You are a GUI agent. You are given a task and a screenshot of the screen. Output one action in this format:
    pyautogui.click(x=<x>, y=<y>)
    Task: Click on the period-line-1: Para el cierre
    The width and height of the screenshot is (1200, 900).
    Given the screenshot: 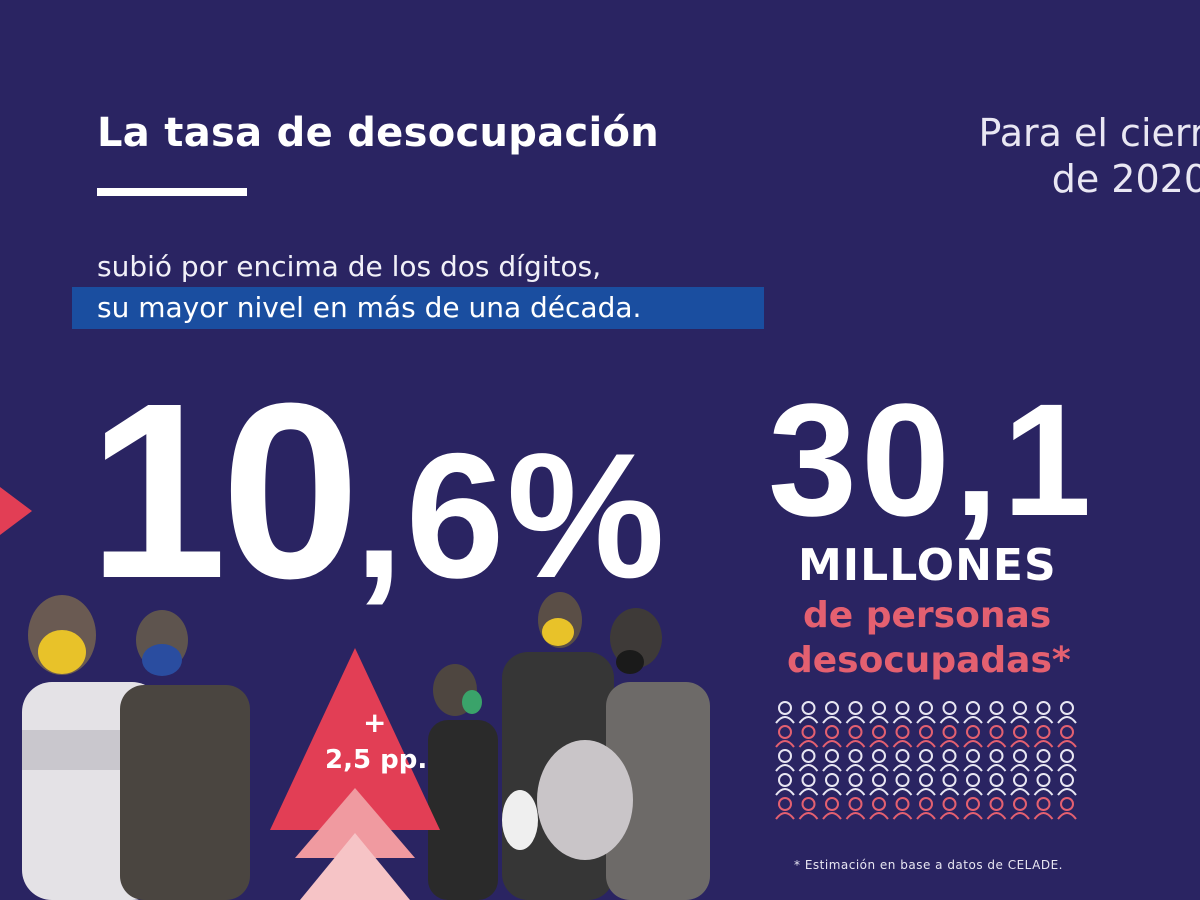 What is the action you would take?
    pyautogui.click(x=1089, y=133)
    